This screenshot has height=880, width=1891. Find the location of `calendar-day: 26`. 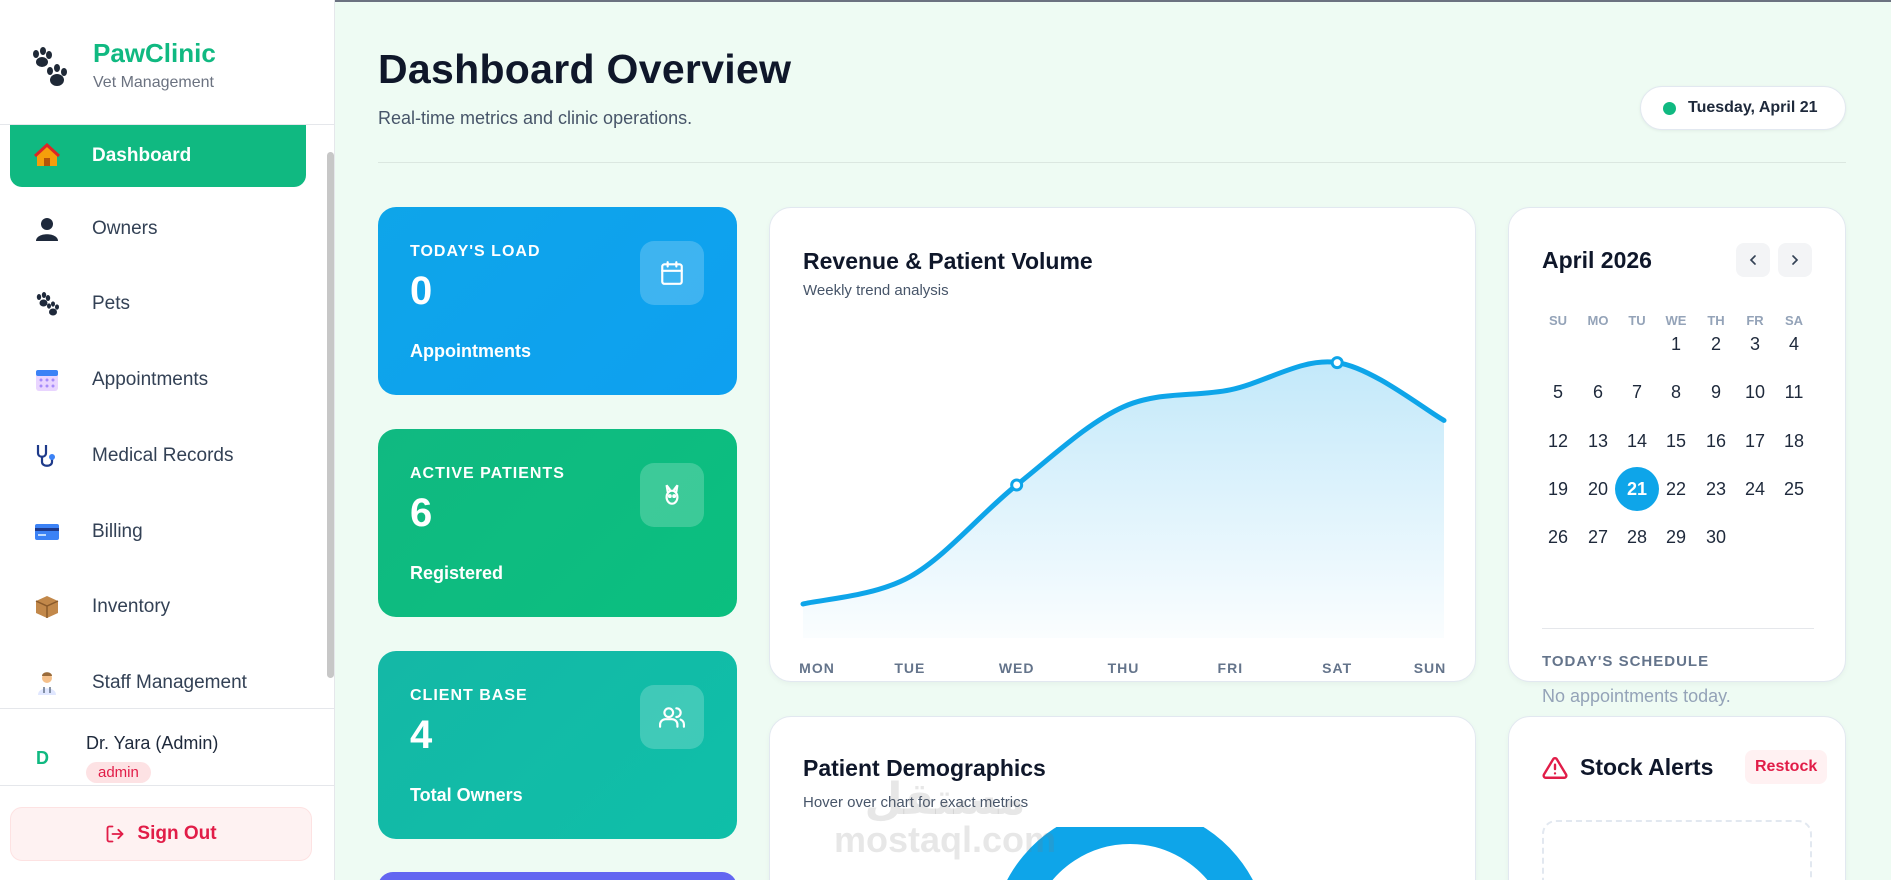

calendar-day: 26 is located at coordinates (1558, 536).